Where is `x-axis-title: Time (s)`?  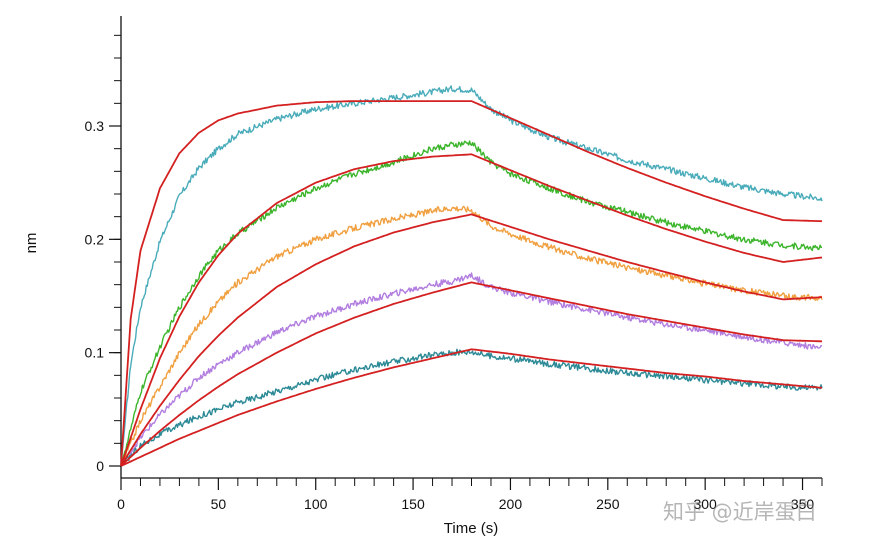 x-axis-title: Time (s) is located at coordinates (471, 528).